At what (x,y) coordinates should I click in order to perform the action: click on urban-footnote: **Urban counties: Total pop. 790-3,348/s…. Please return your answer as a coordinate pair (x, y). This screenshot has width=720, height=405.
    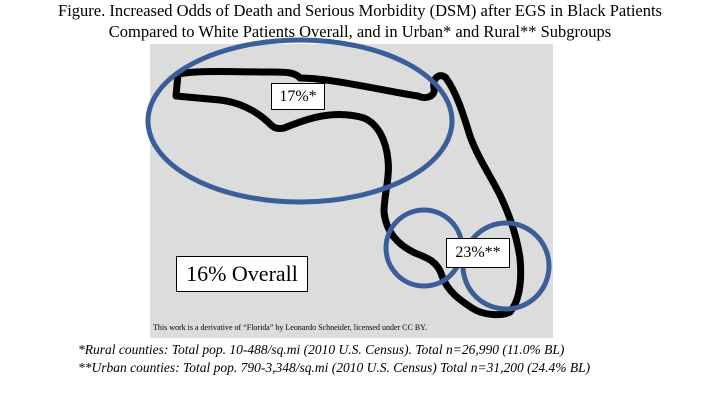
    Looking at the image, I should click on (334, 367).